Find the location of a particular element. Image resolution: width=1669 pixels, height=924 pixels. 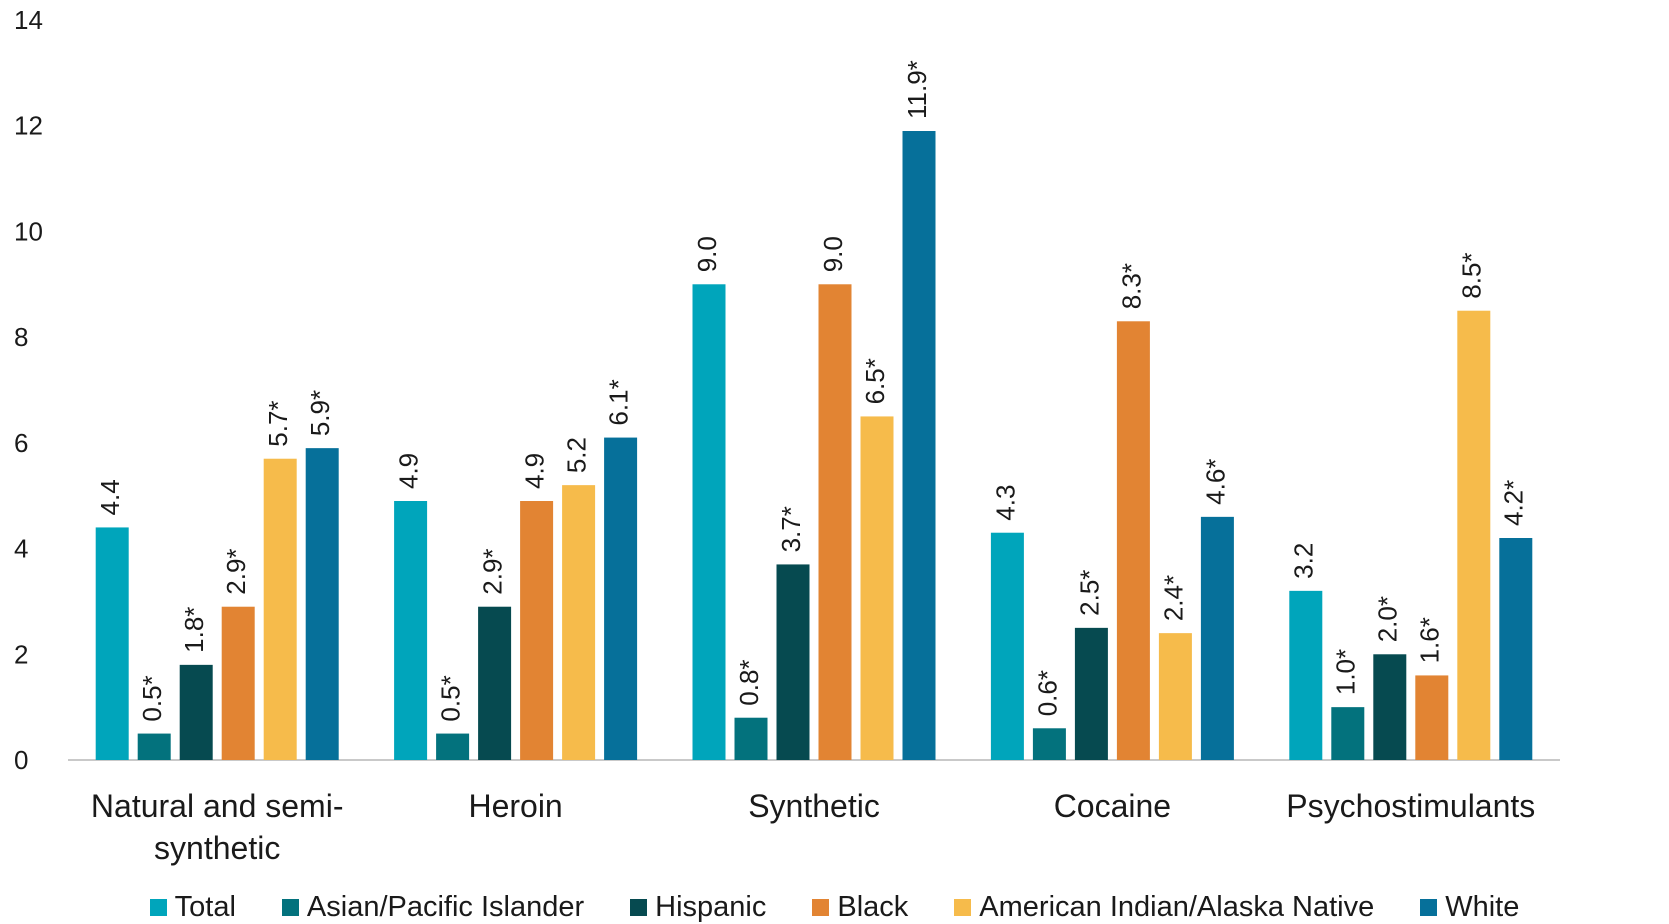

data-label: 6.1* is located at coordinates (618, 402).